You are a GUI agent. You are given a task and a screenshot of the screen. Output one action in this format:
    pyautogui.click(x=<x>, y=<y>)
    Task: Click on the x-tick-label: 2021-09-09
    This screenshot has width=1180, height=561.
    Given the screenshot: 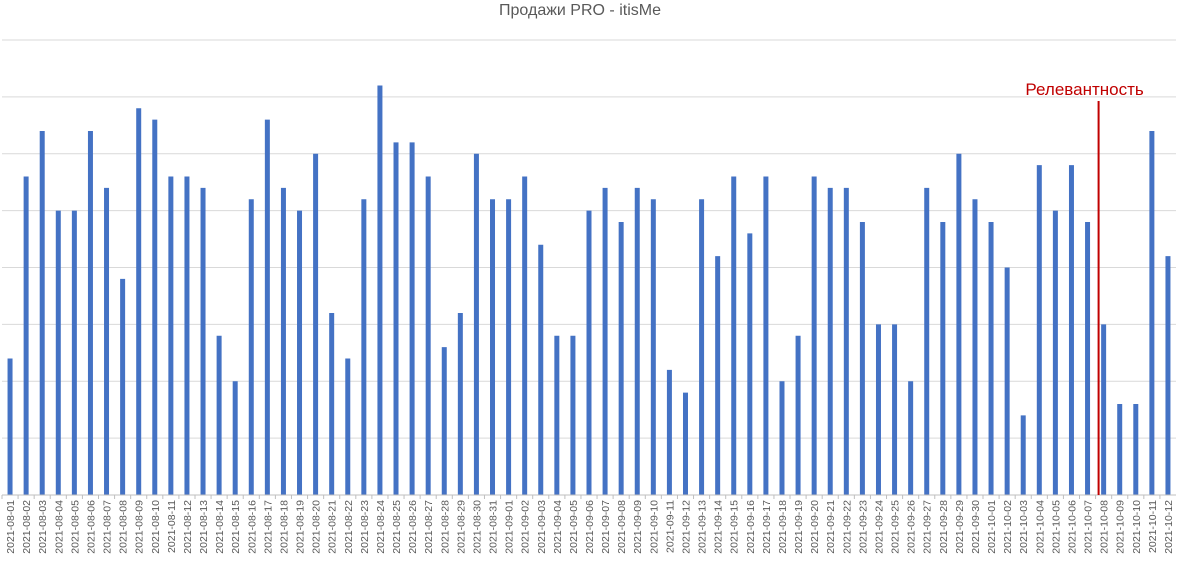 What is the action you would take?
    pyautogui.click(x=638, y=527)
    